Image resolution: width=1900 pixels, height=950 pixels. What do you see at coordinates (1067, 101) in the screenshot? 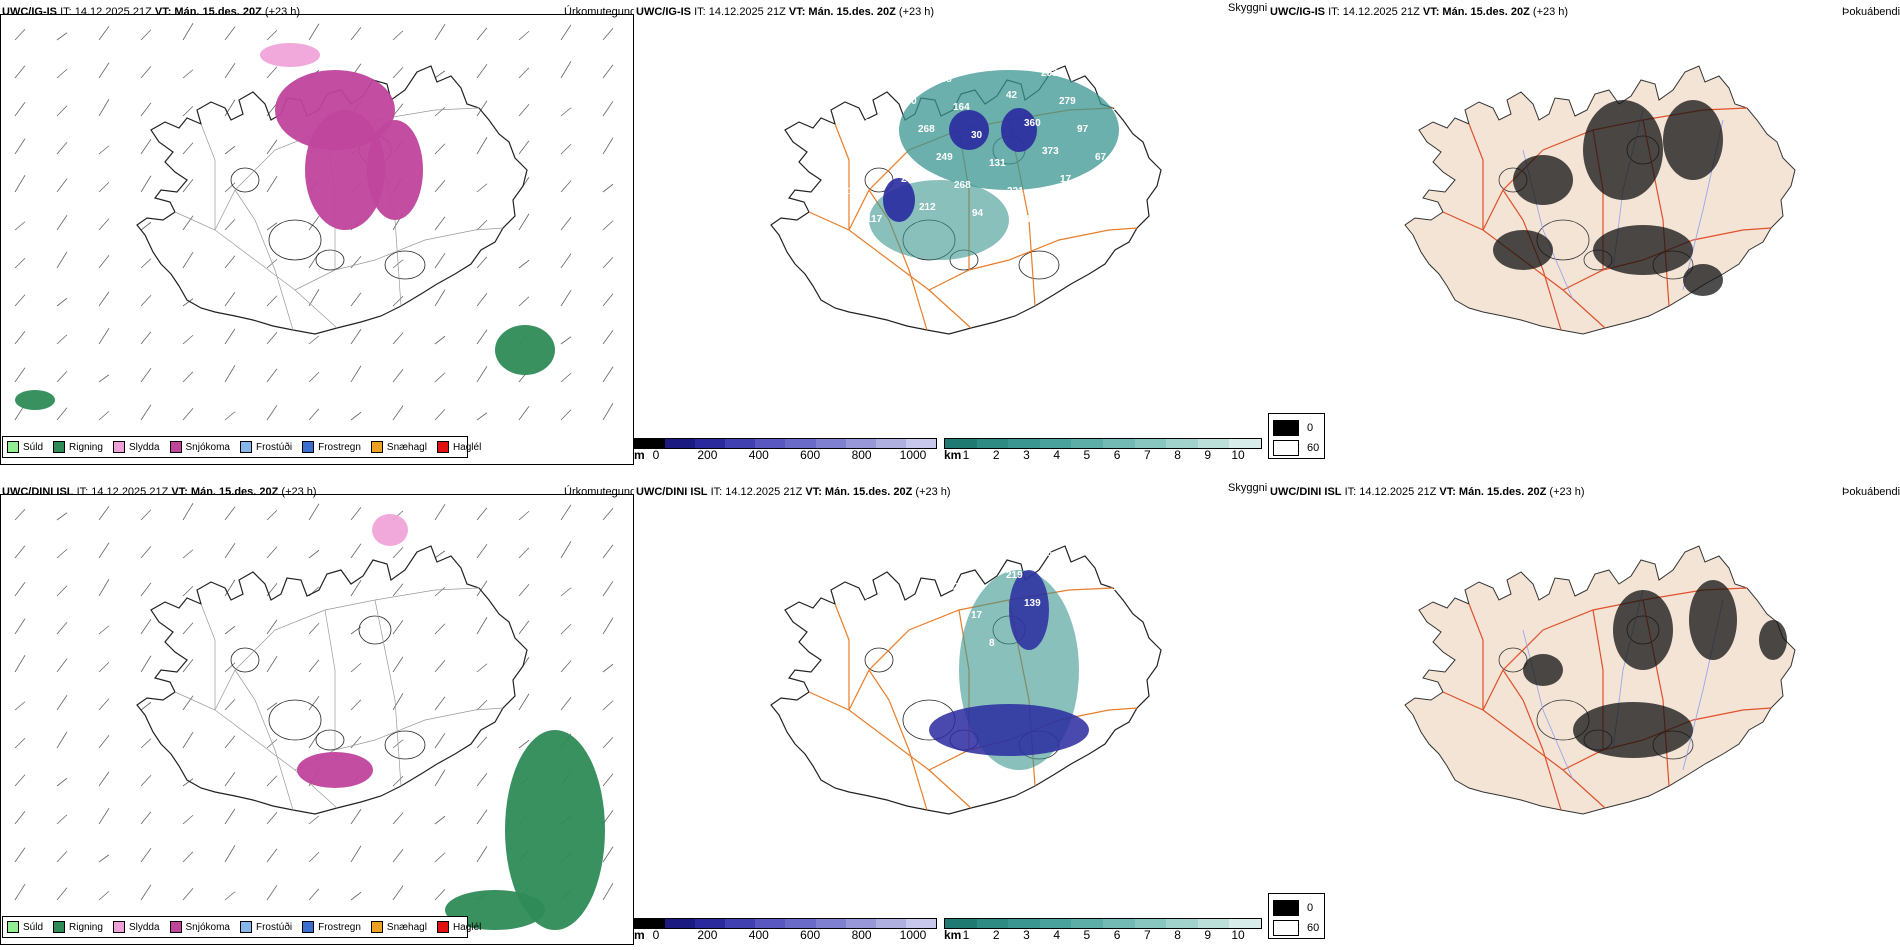
I see `ceiling-value-label: 279` at bounding box center [1067, 101].